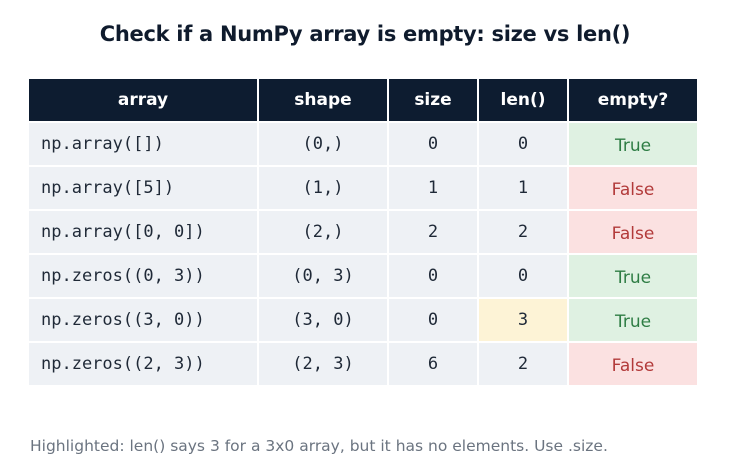  Describe the element at coordinates (143, 276) in the screenshot. I see `cell-array: np.zeros((0, 3))` at that location.